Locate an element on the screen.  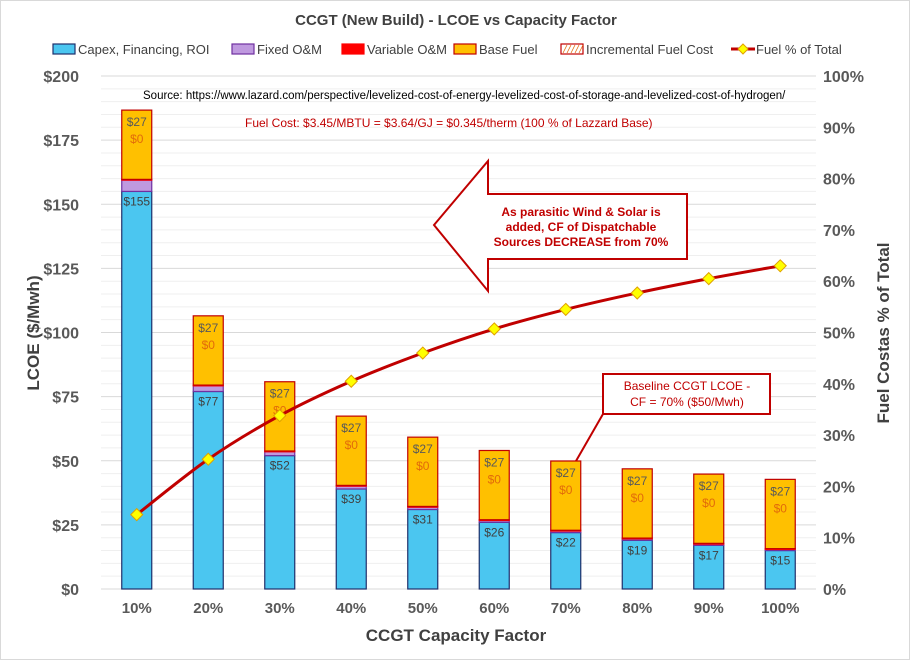
y2-tick-label: 20% is located at coordinates (839, 487).